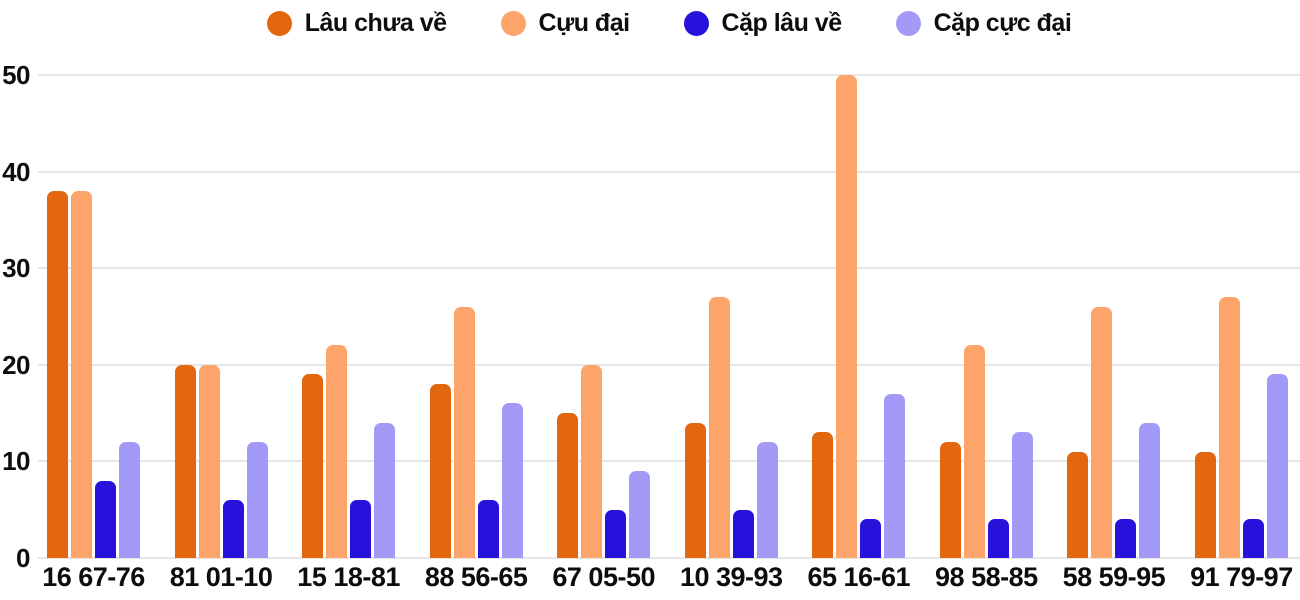 This screenshot has width=1300, height=600. I want to click on legend-label: Cặp cực đại, so click(1002, 23).